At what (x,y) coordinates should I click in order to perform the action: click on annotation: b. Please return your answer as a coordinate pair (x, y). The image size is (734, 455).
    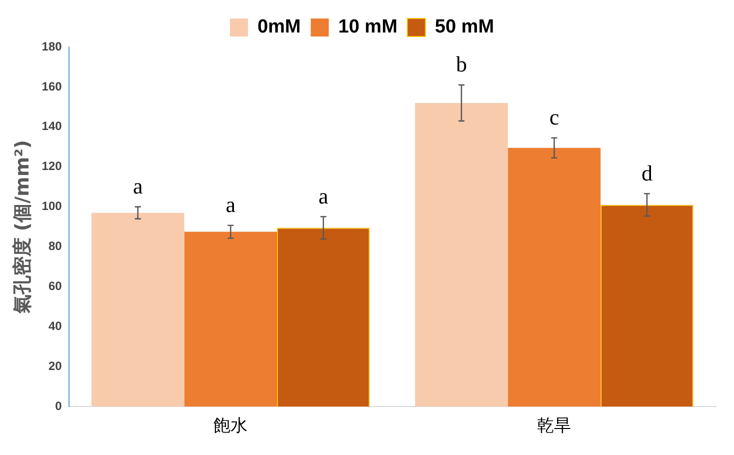
    Looking at the image, I should click on (461, 64).